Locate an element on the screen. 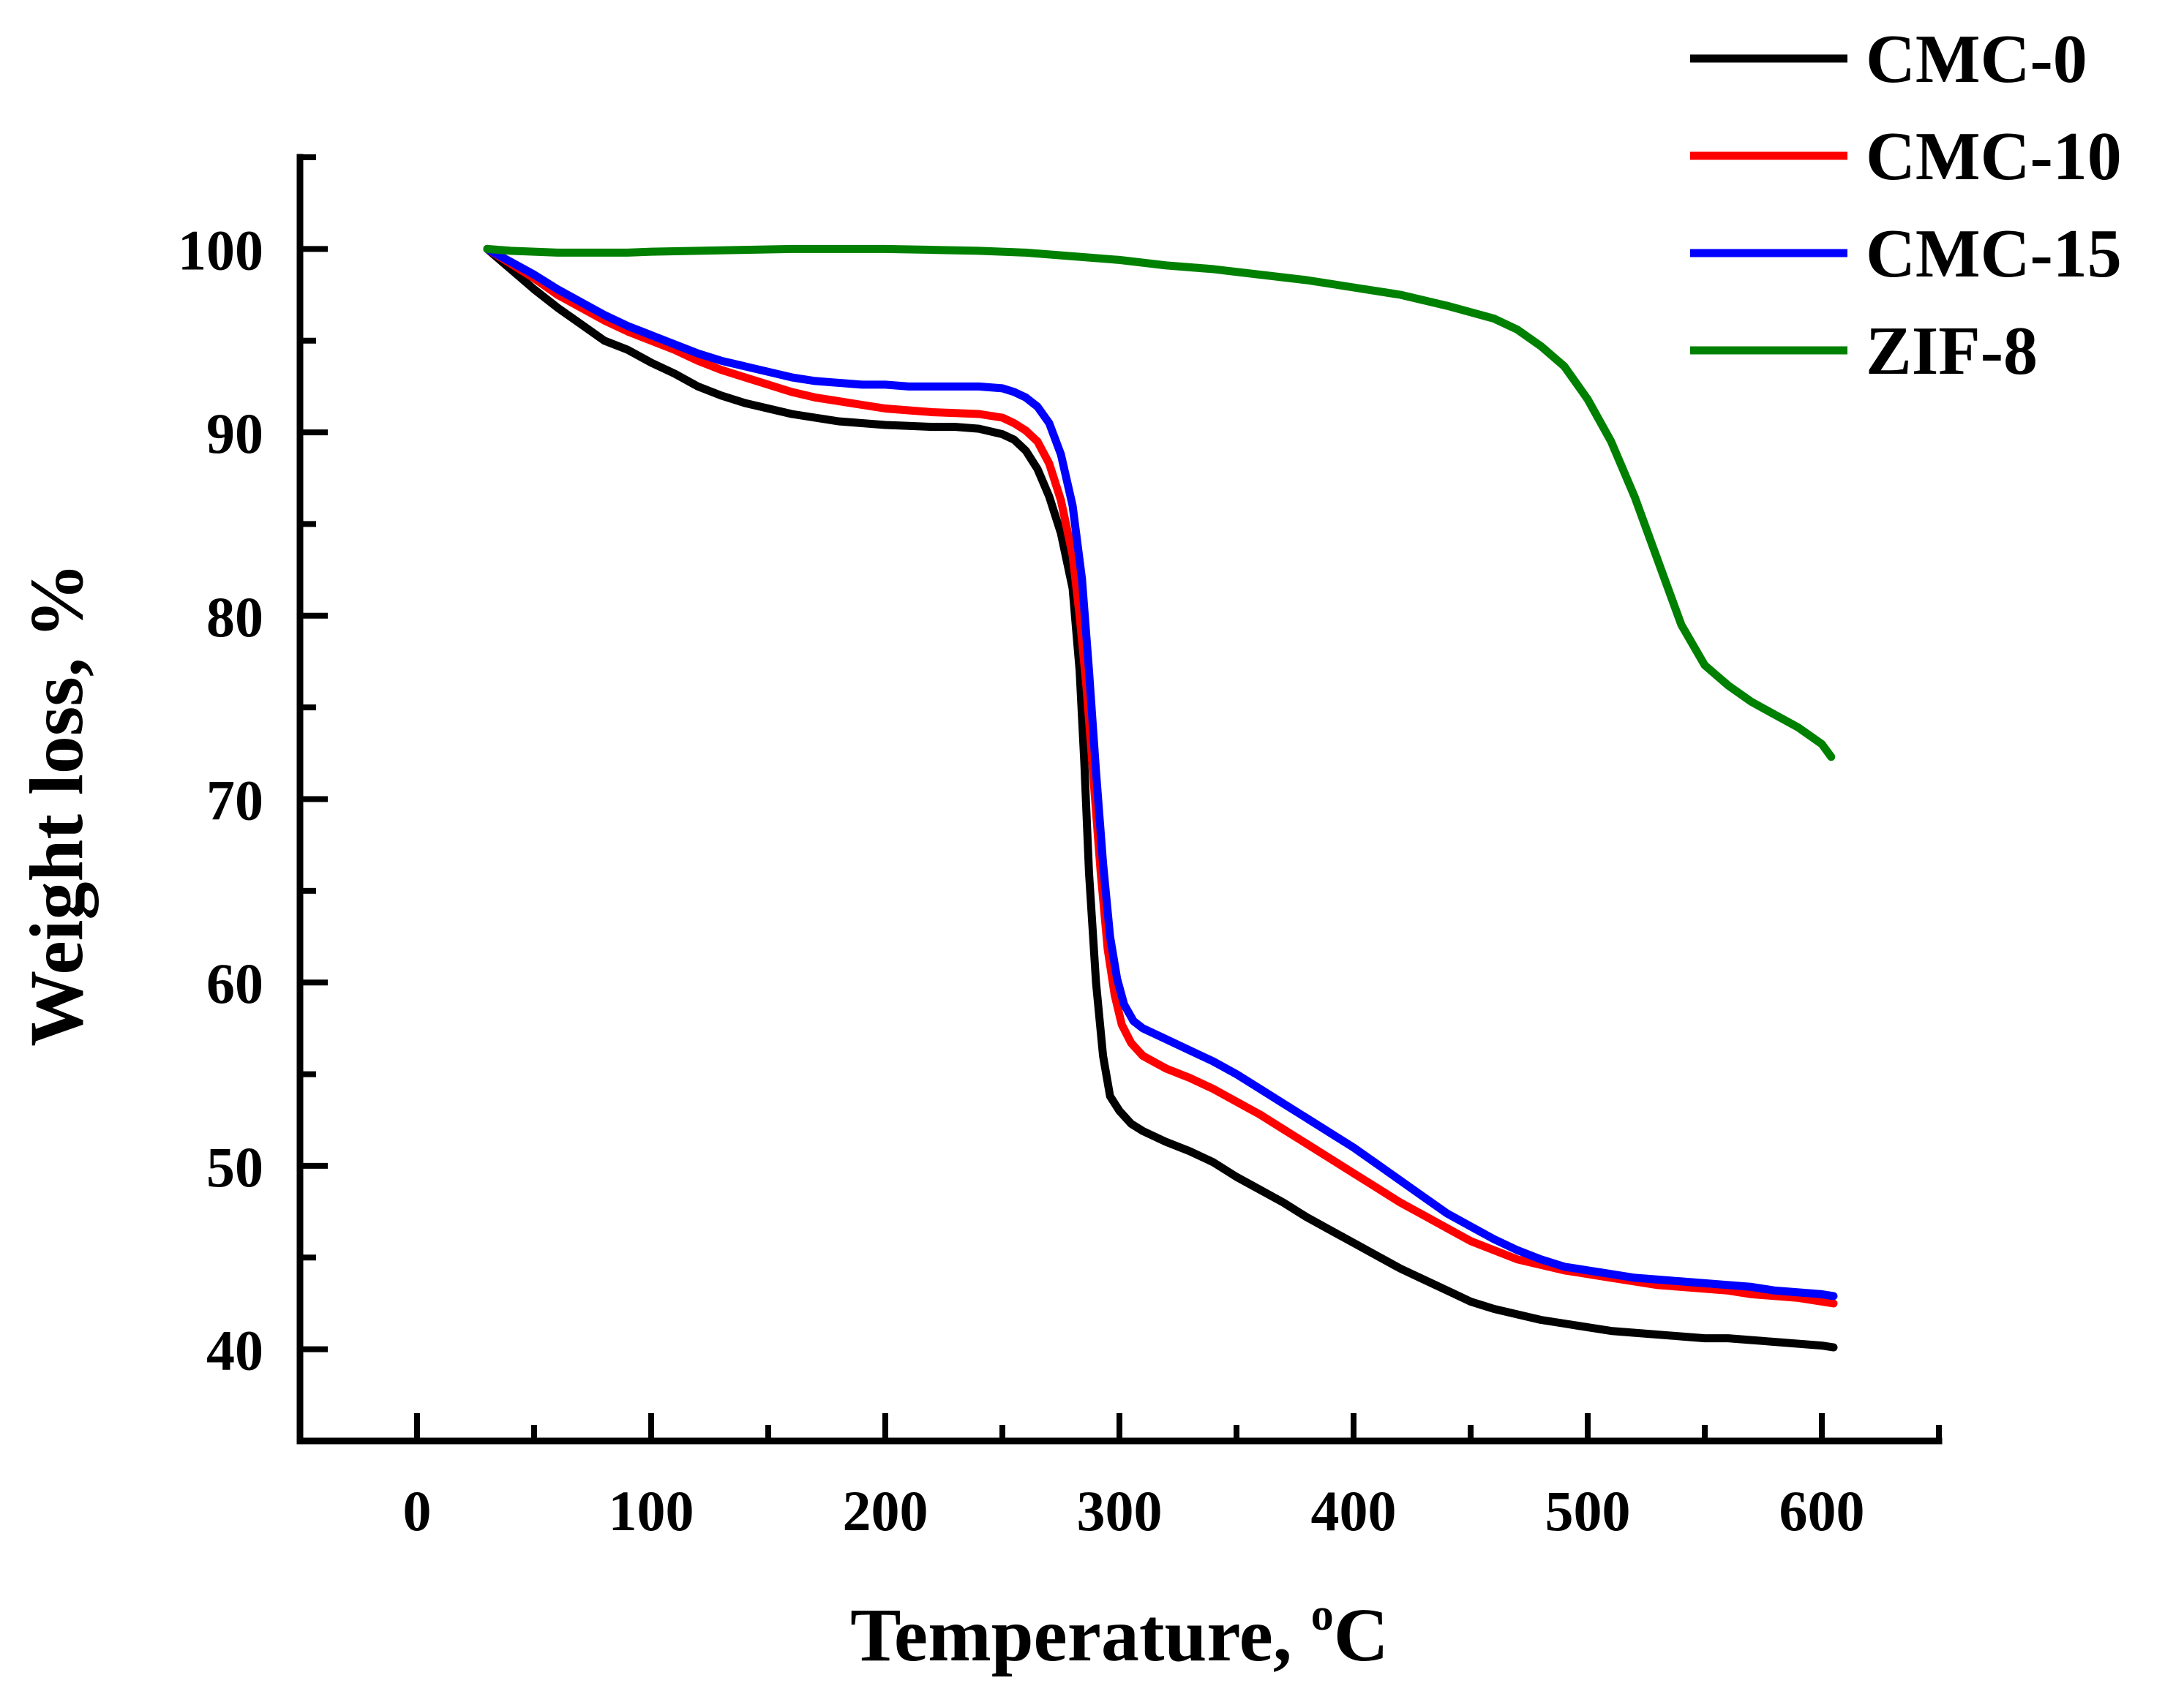  y-tick-label: 60 is located at coordinates (234, 984).